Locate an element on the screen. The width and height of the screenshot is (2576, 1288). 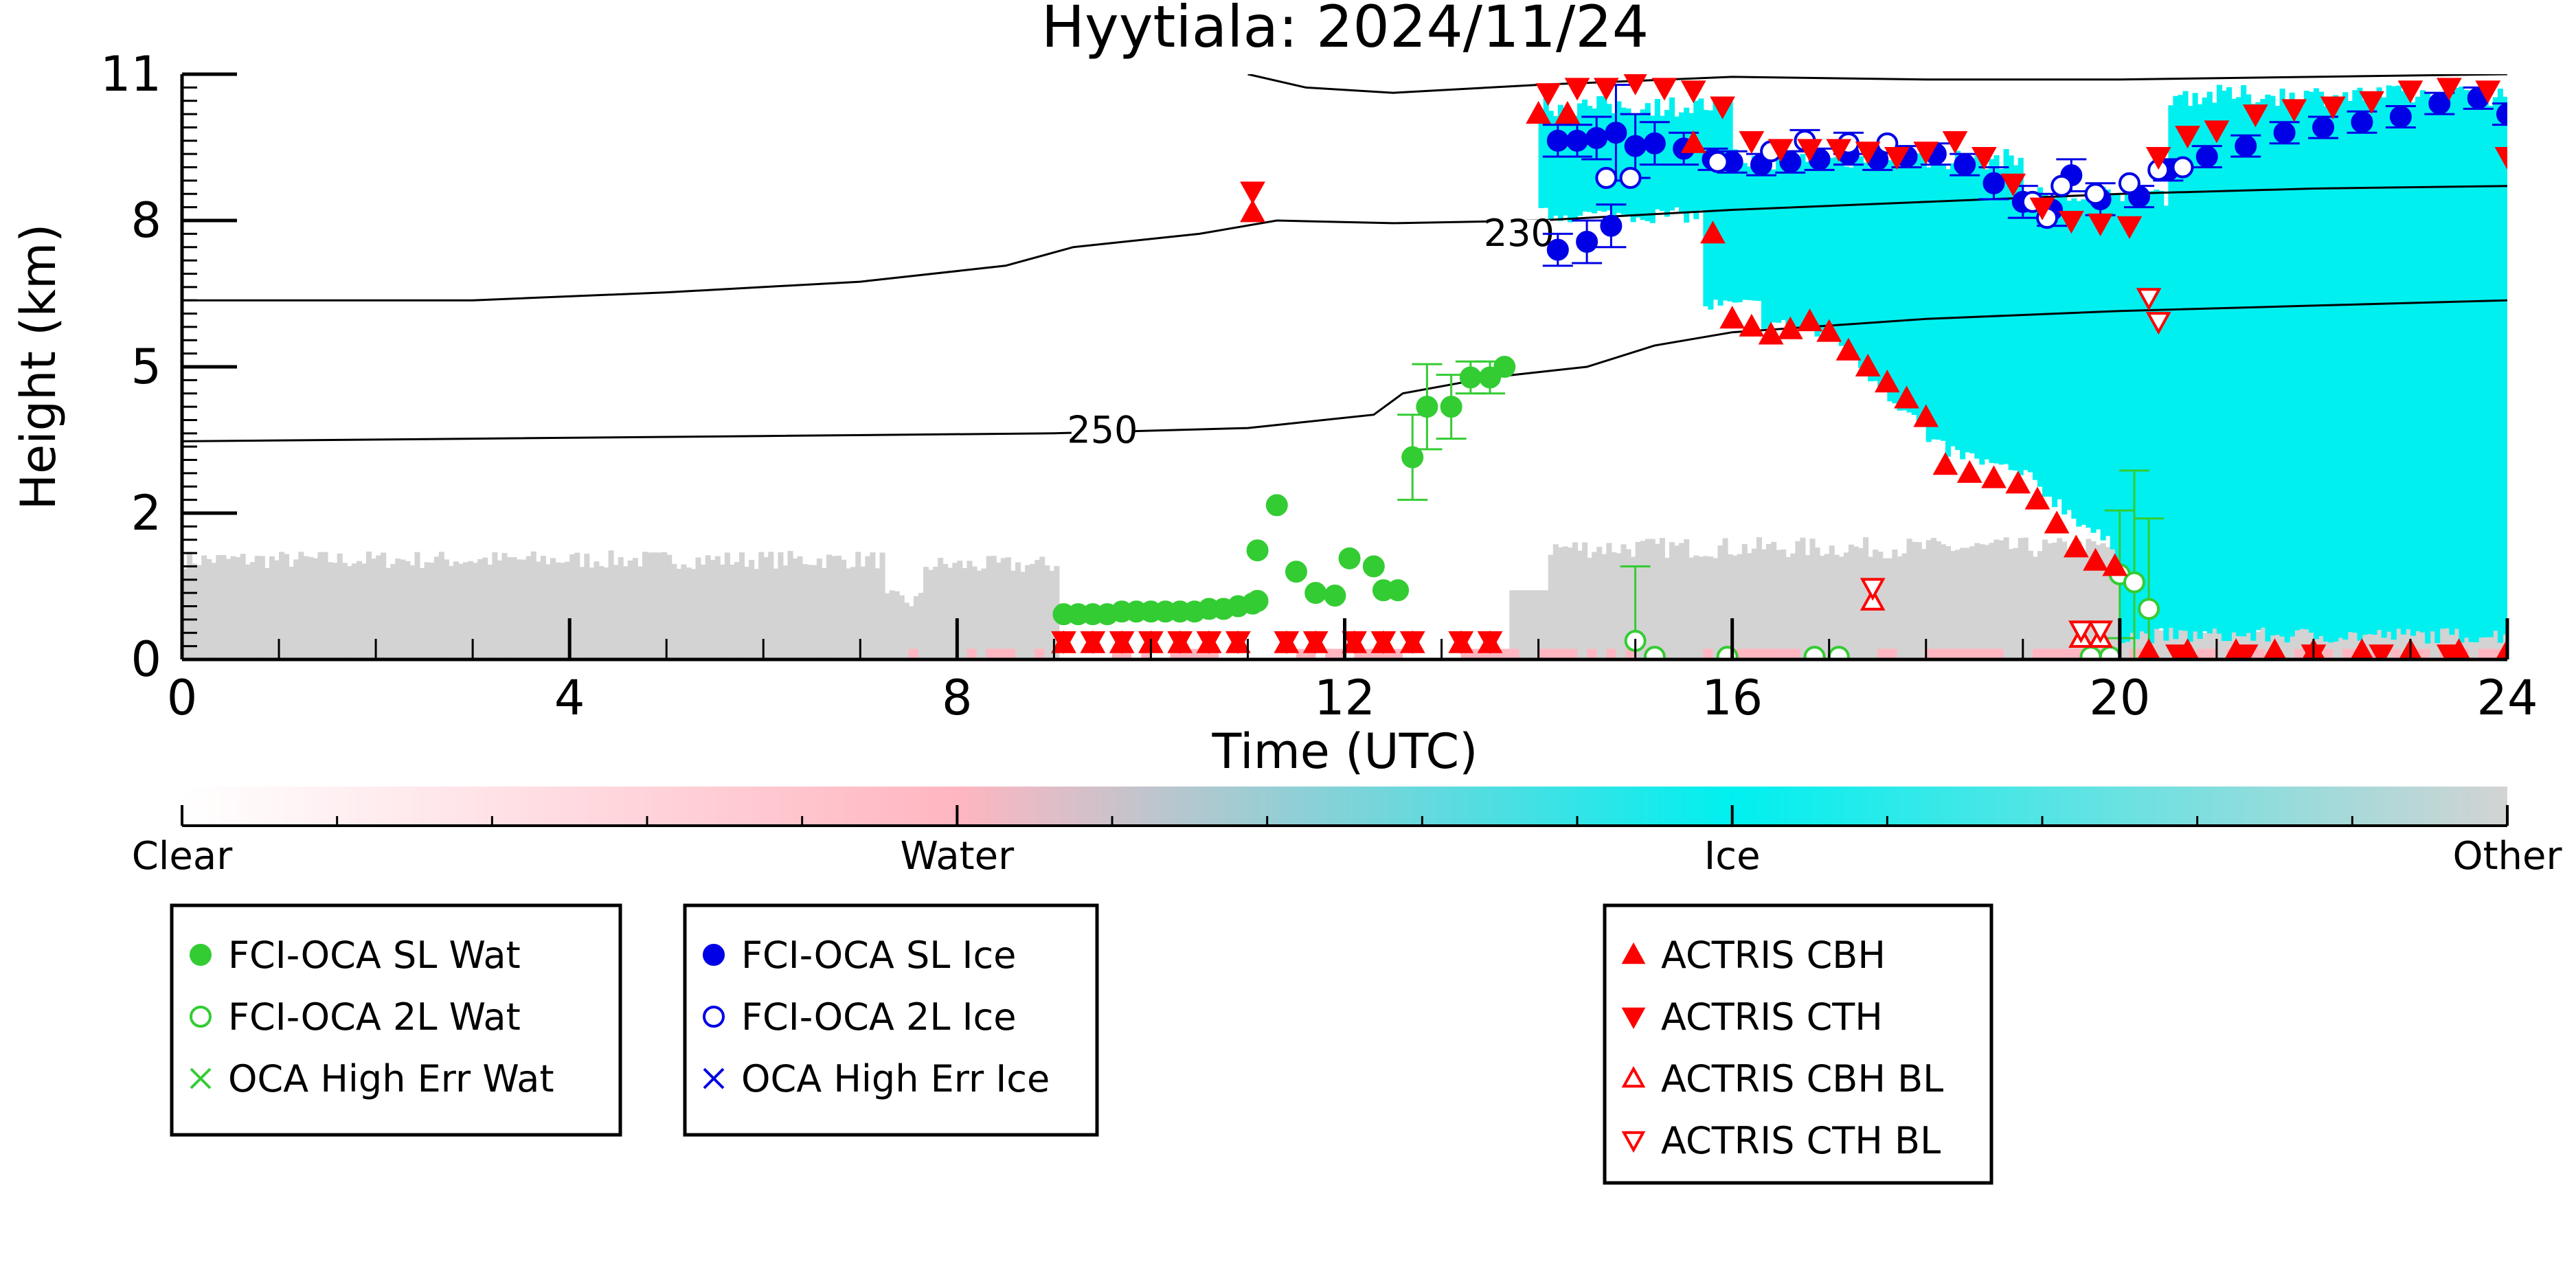
x-axis-label: Time (UTC) is located at coordinates (1345, 751).